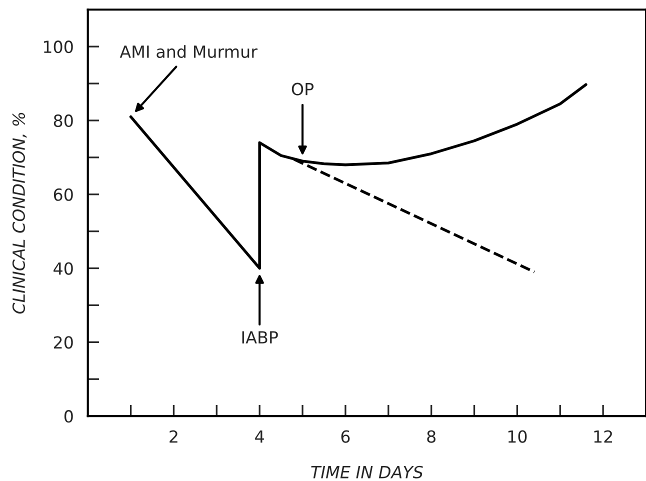 The width and height of the screenshot is (646, 481). Describe the element at coordinates (345, 436) in the screenshot. I see `x-tick-label: 6` at that location.